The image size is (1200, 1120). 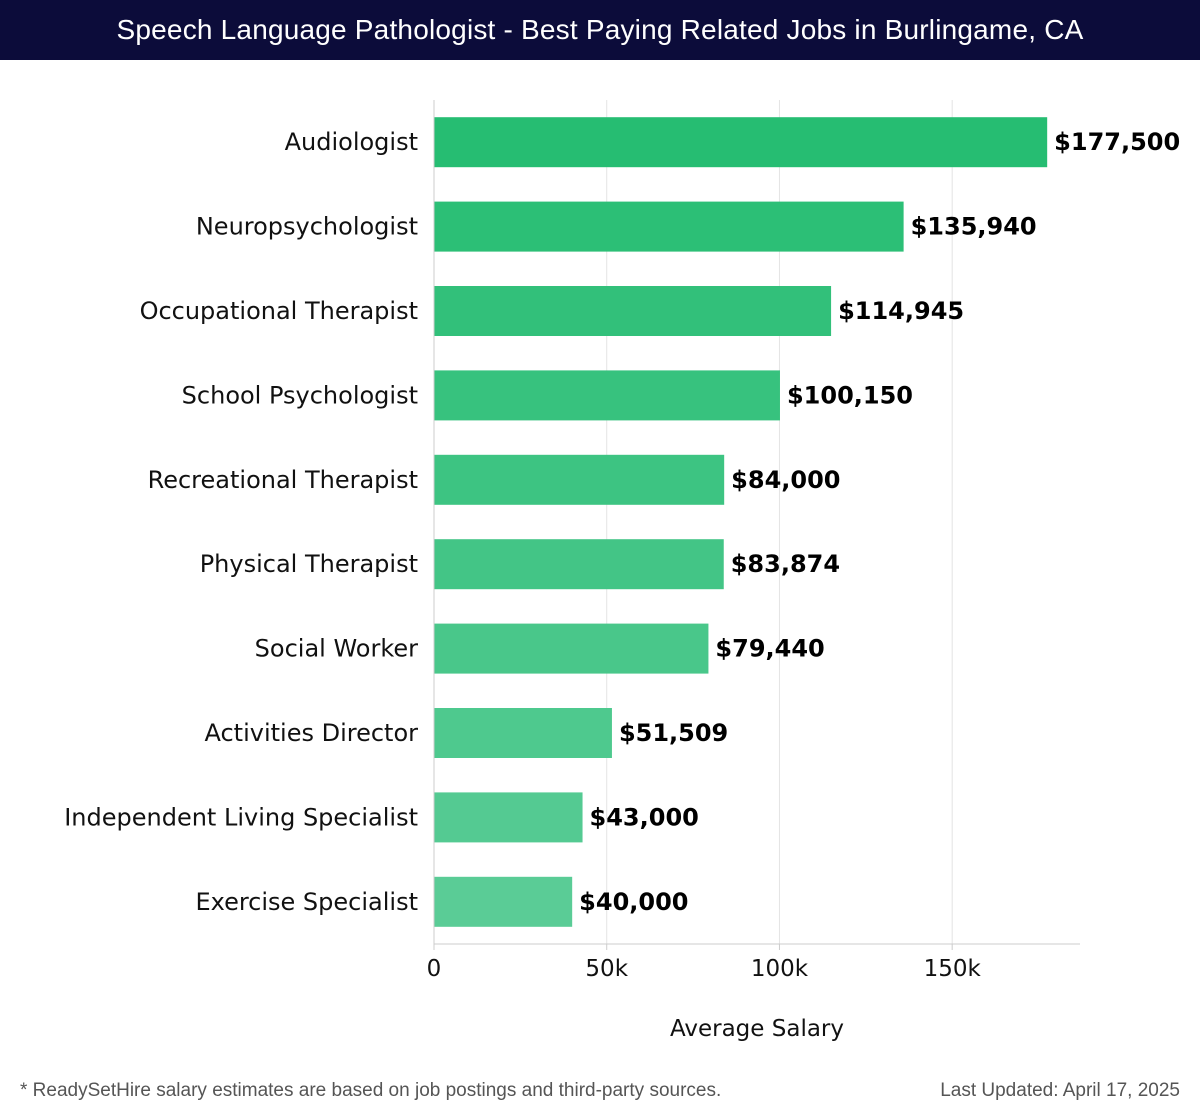 What do you see at coordinates (769, 649) in the screenshot?
I see `value-label: $79,440` at bounding box center [769, 649].